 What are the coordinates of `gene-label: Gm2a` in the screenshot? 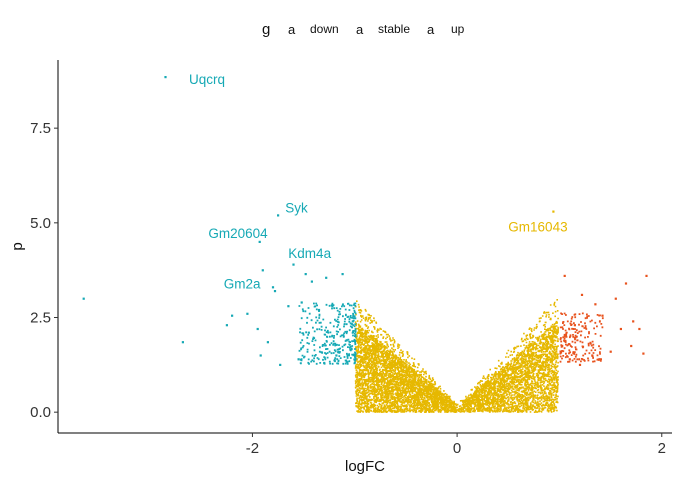 It's located at (242, 283).